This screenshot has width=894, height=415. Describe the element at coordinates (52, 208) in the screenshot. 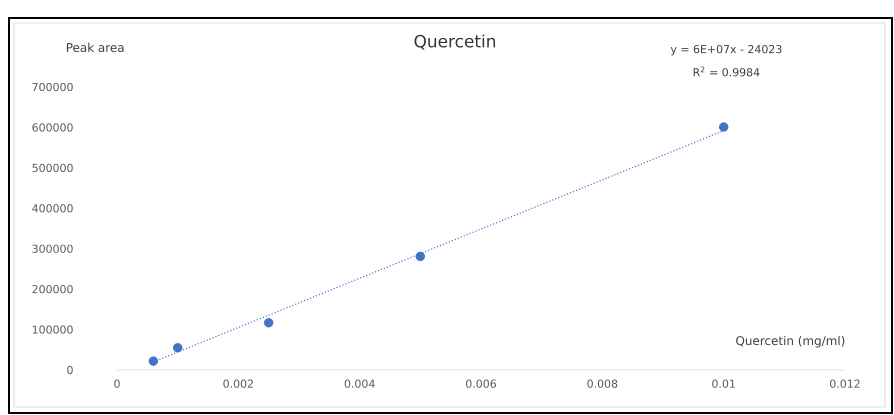

I see `y-tick-label: 400000` at that location.